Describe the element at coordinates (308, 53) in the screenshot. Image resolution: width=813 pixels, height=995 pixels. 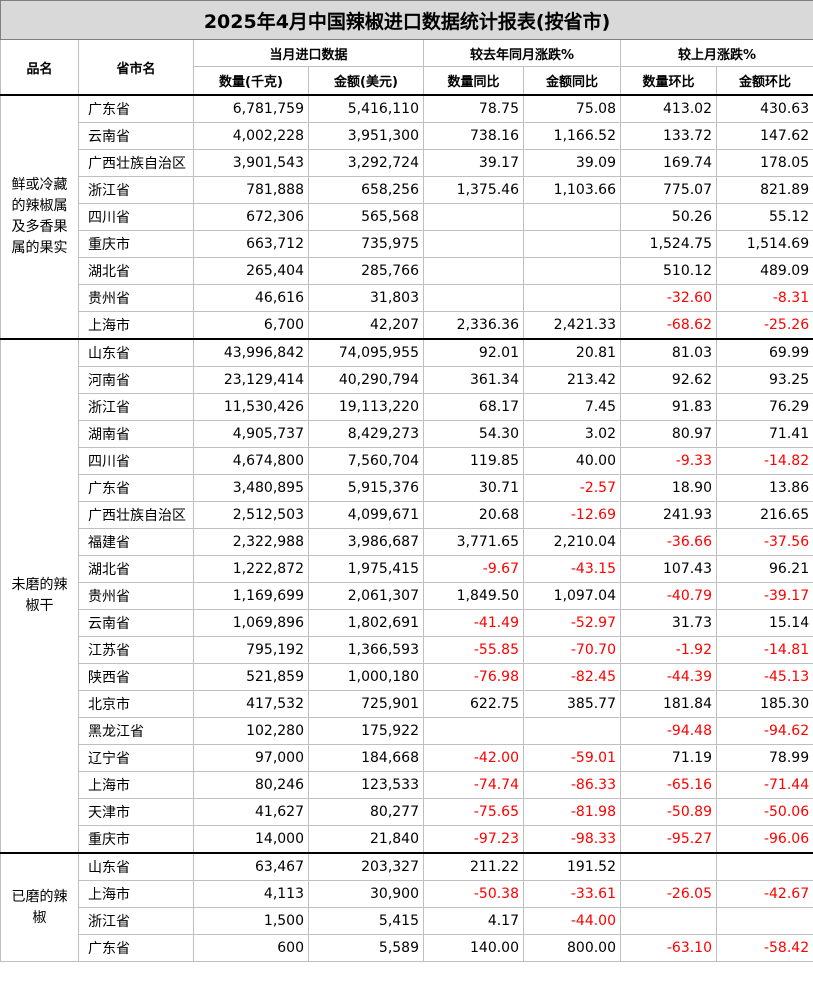
I see `header-group-current: 当月进口数据` at that location.